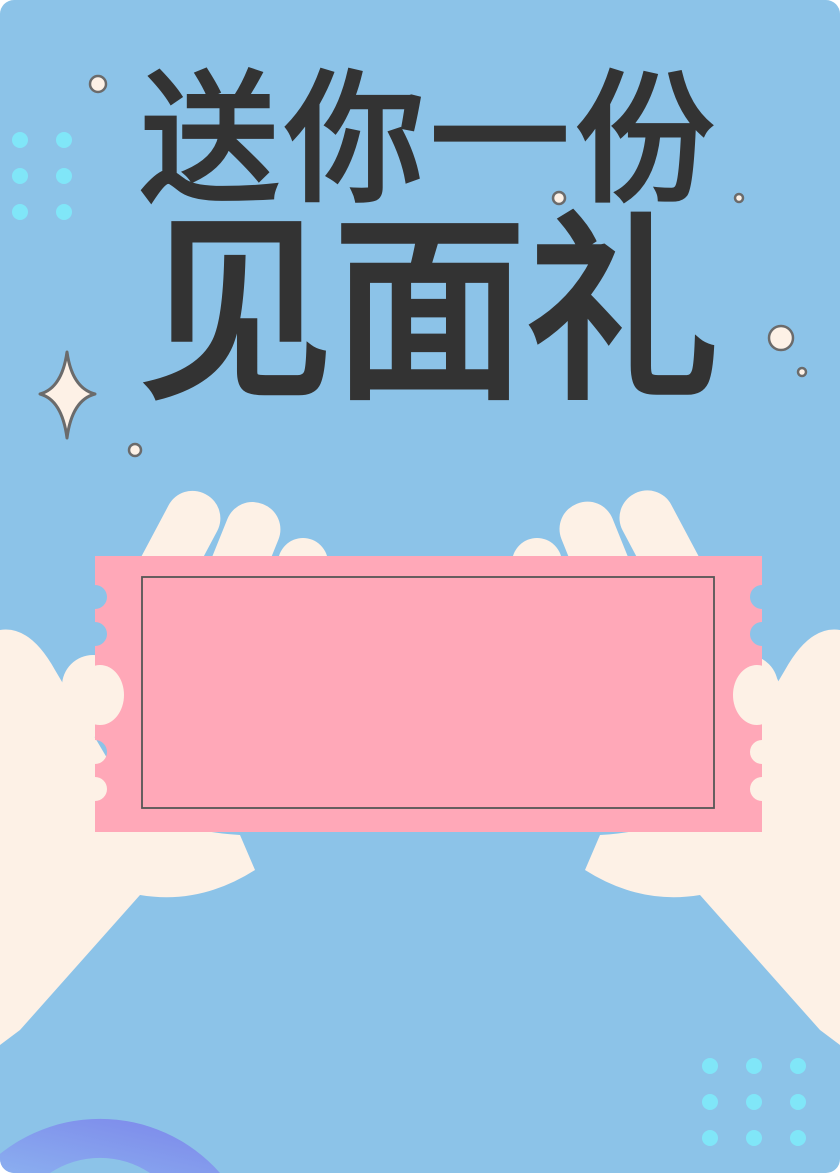 The image size is (840, 1173). I want to click on sparkle-icon, so click(67, 395).